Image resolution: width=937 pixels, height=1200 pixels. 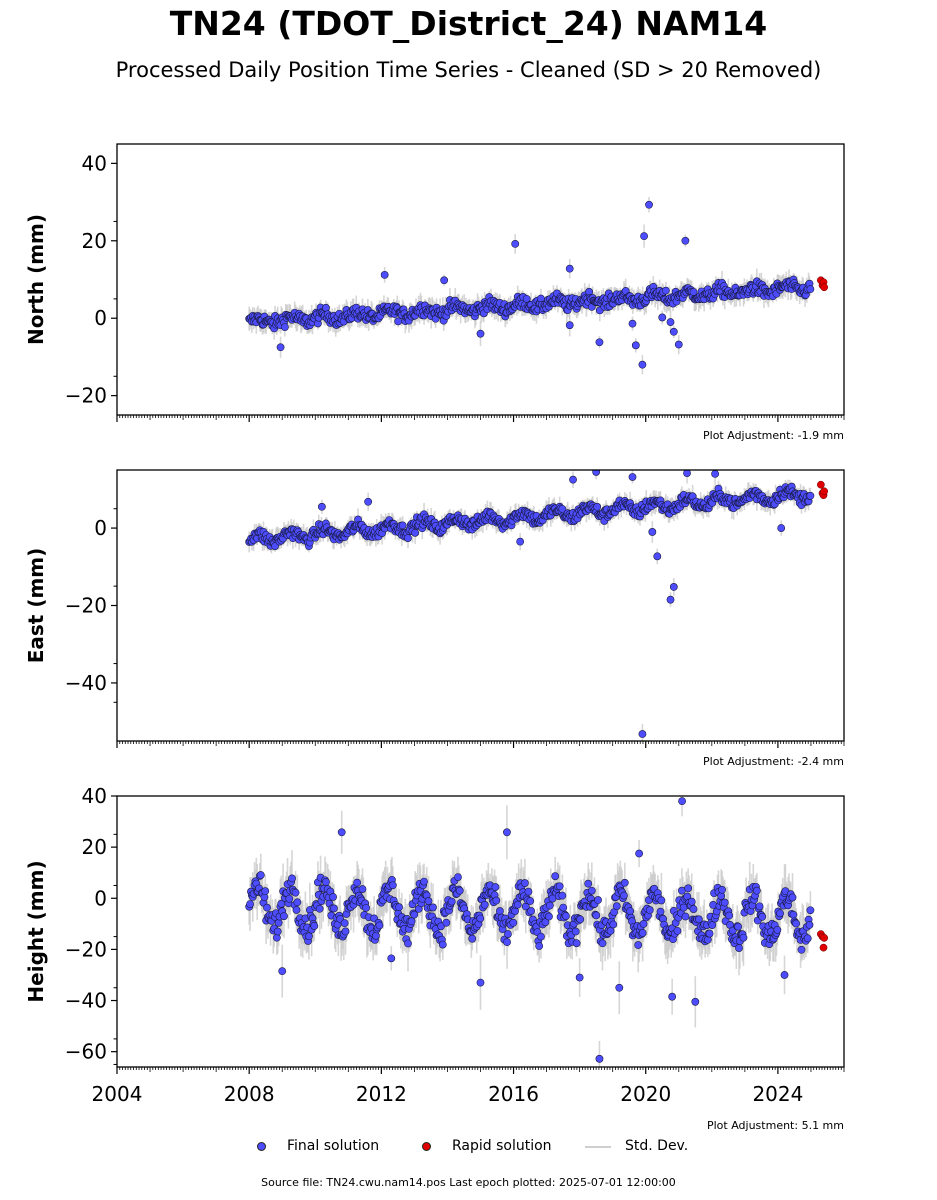 What do you see at coordinates (94, 163) in the screenshot?
I see `north-y-tick-label: 40` at bounding box center [94, 163].